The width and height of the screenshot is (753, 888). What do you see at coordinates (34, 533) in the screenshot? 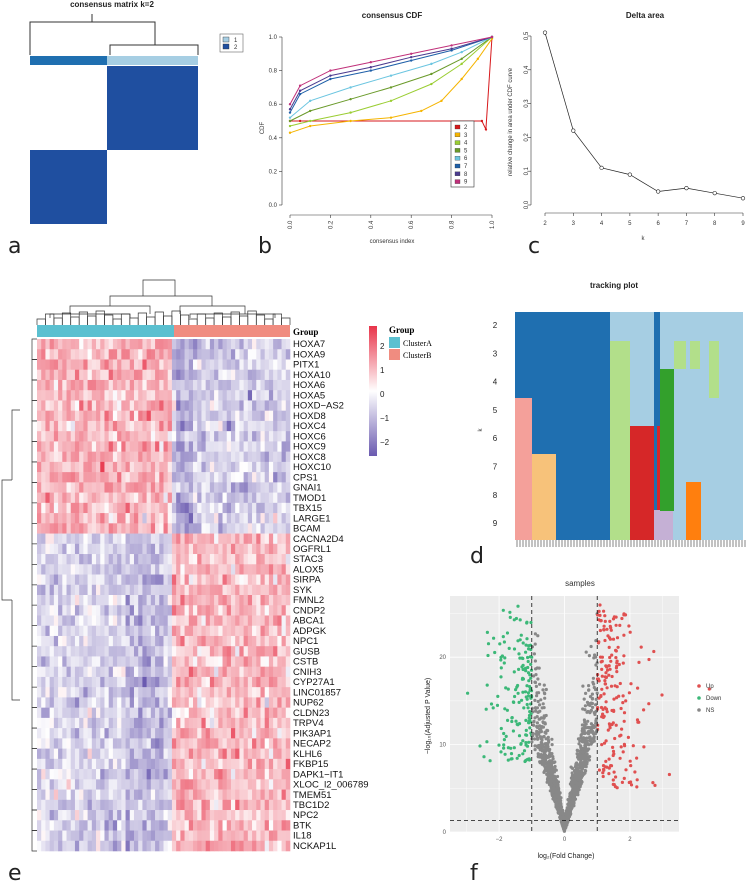
I see `heatmap-left-leaf` at bounding box center [34, 533].